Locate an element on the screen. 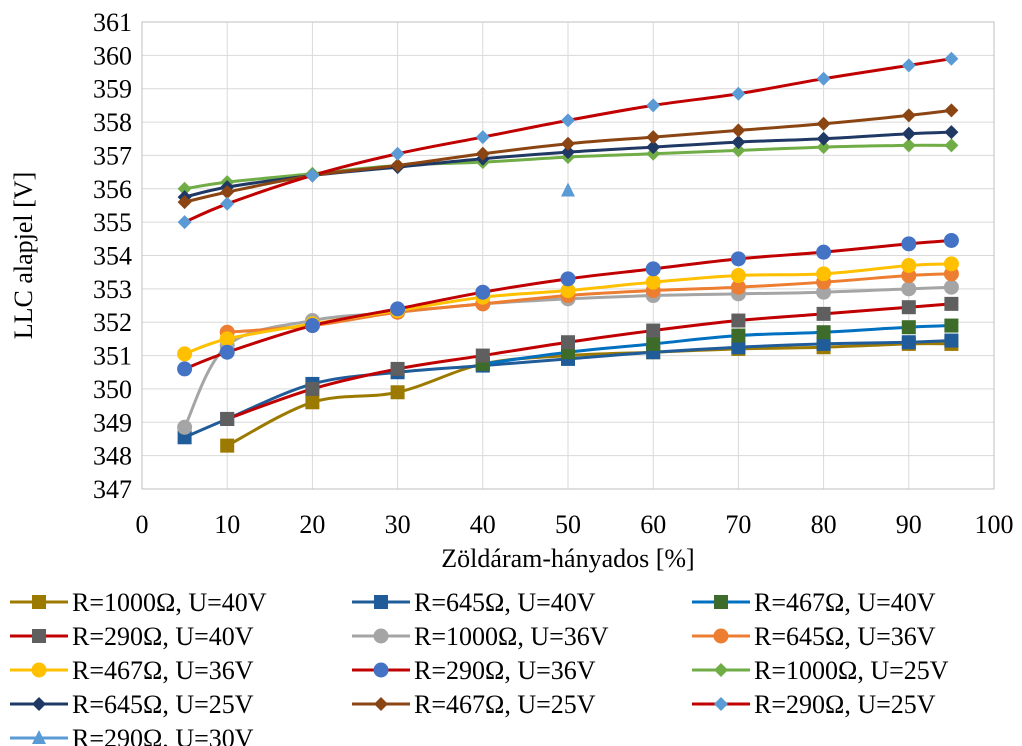  legend-label: R=290Ω, U=36V is located at coordinates (505, 670).